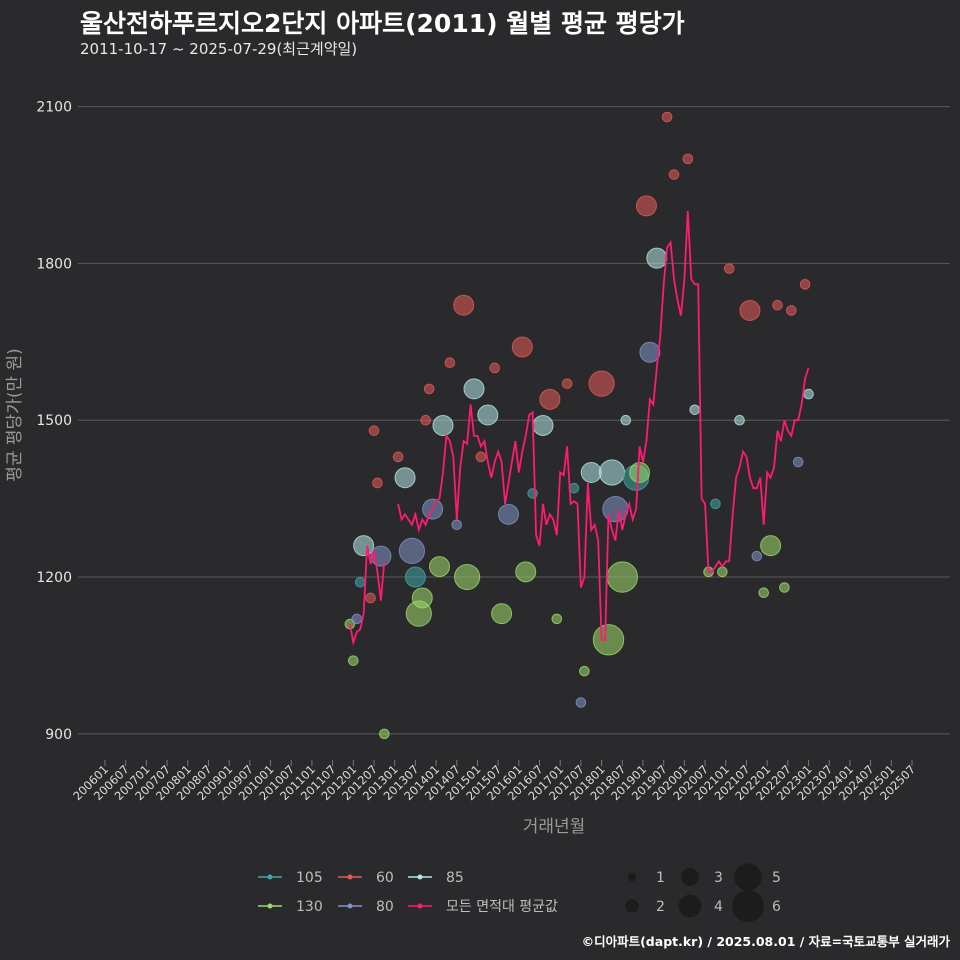 The height and width of the screenshot is (960, 960). Describe the element at coordinates (660, 878) in the screenshot. I see `size-legend-label: 1` at that location.